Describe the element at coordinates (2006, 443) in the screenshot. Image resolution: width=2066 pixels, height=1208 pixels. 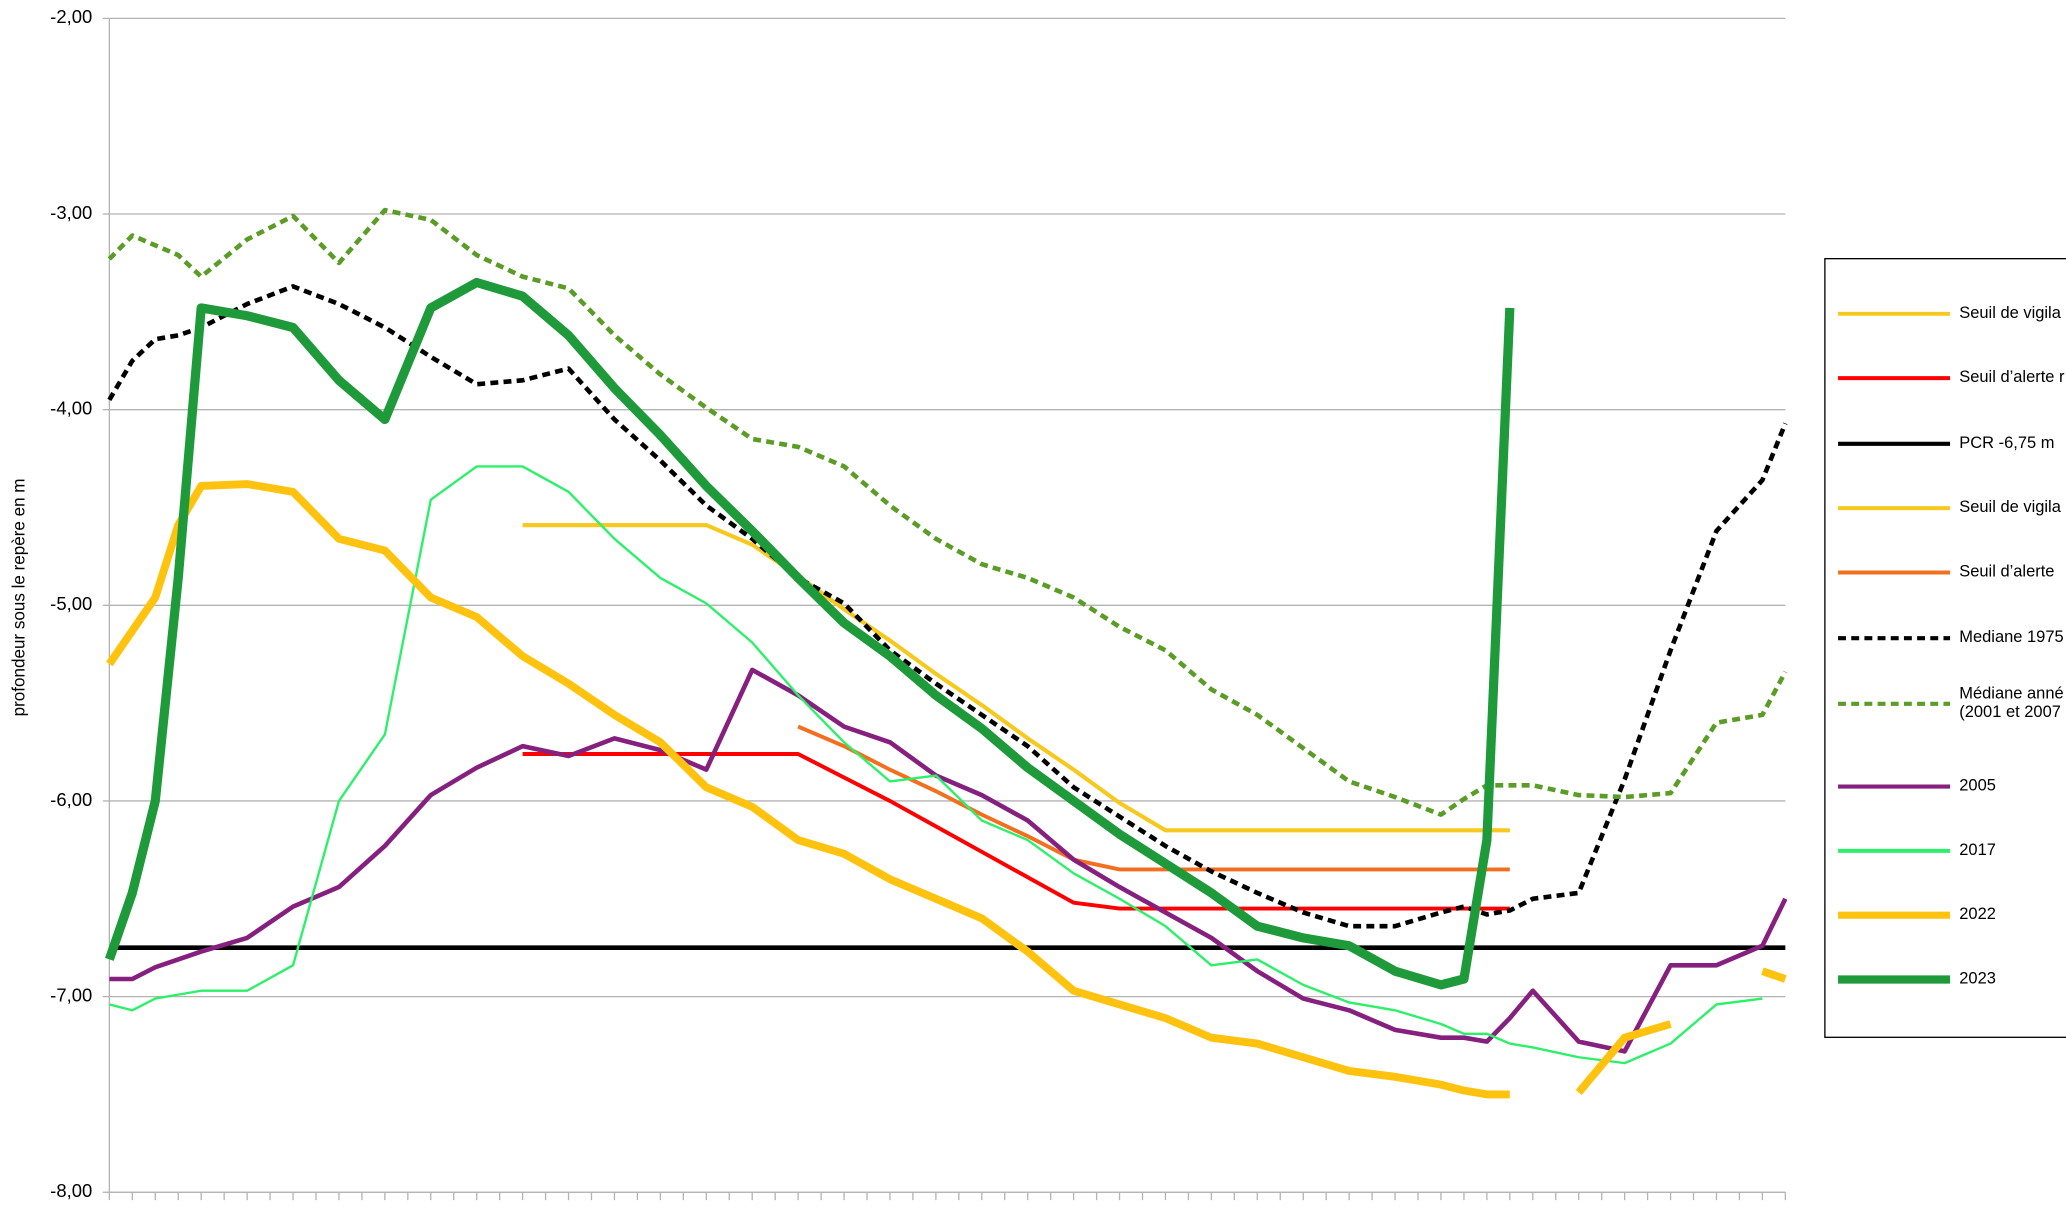
I see `legend-label: PCR -6,75 m` at that location.